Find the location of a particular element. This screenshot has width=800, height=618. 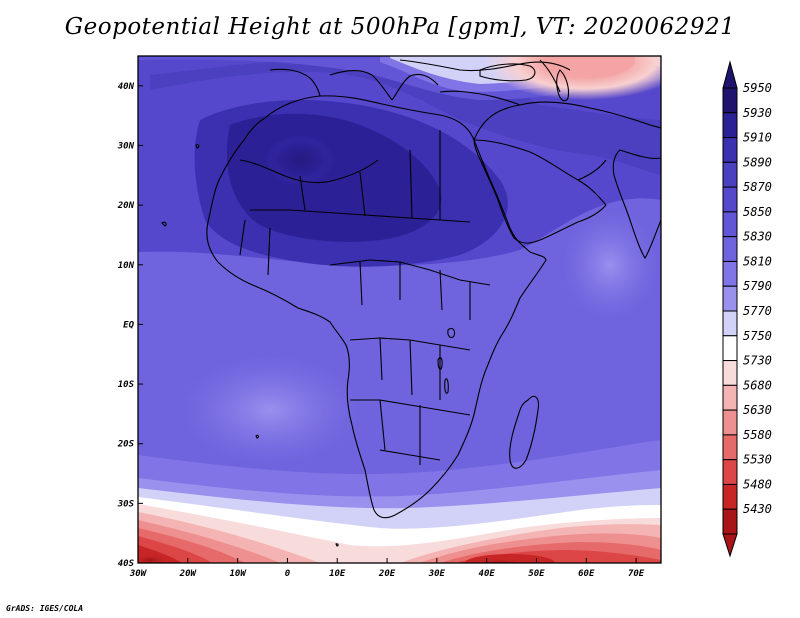

lon-label: 30W is located at coordinates (138, 574).